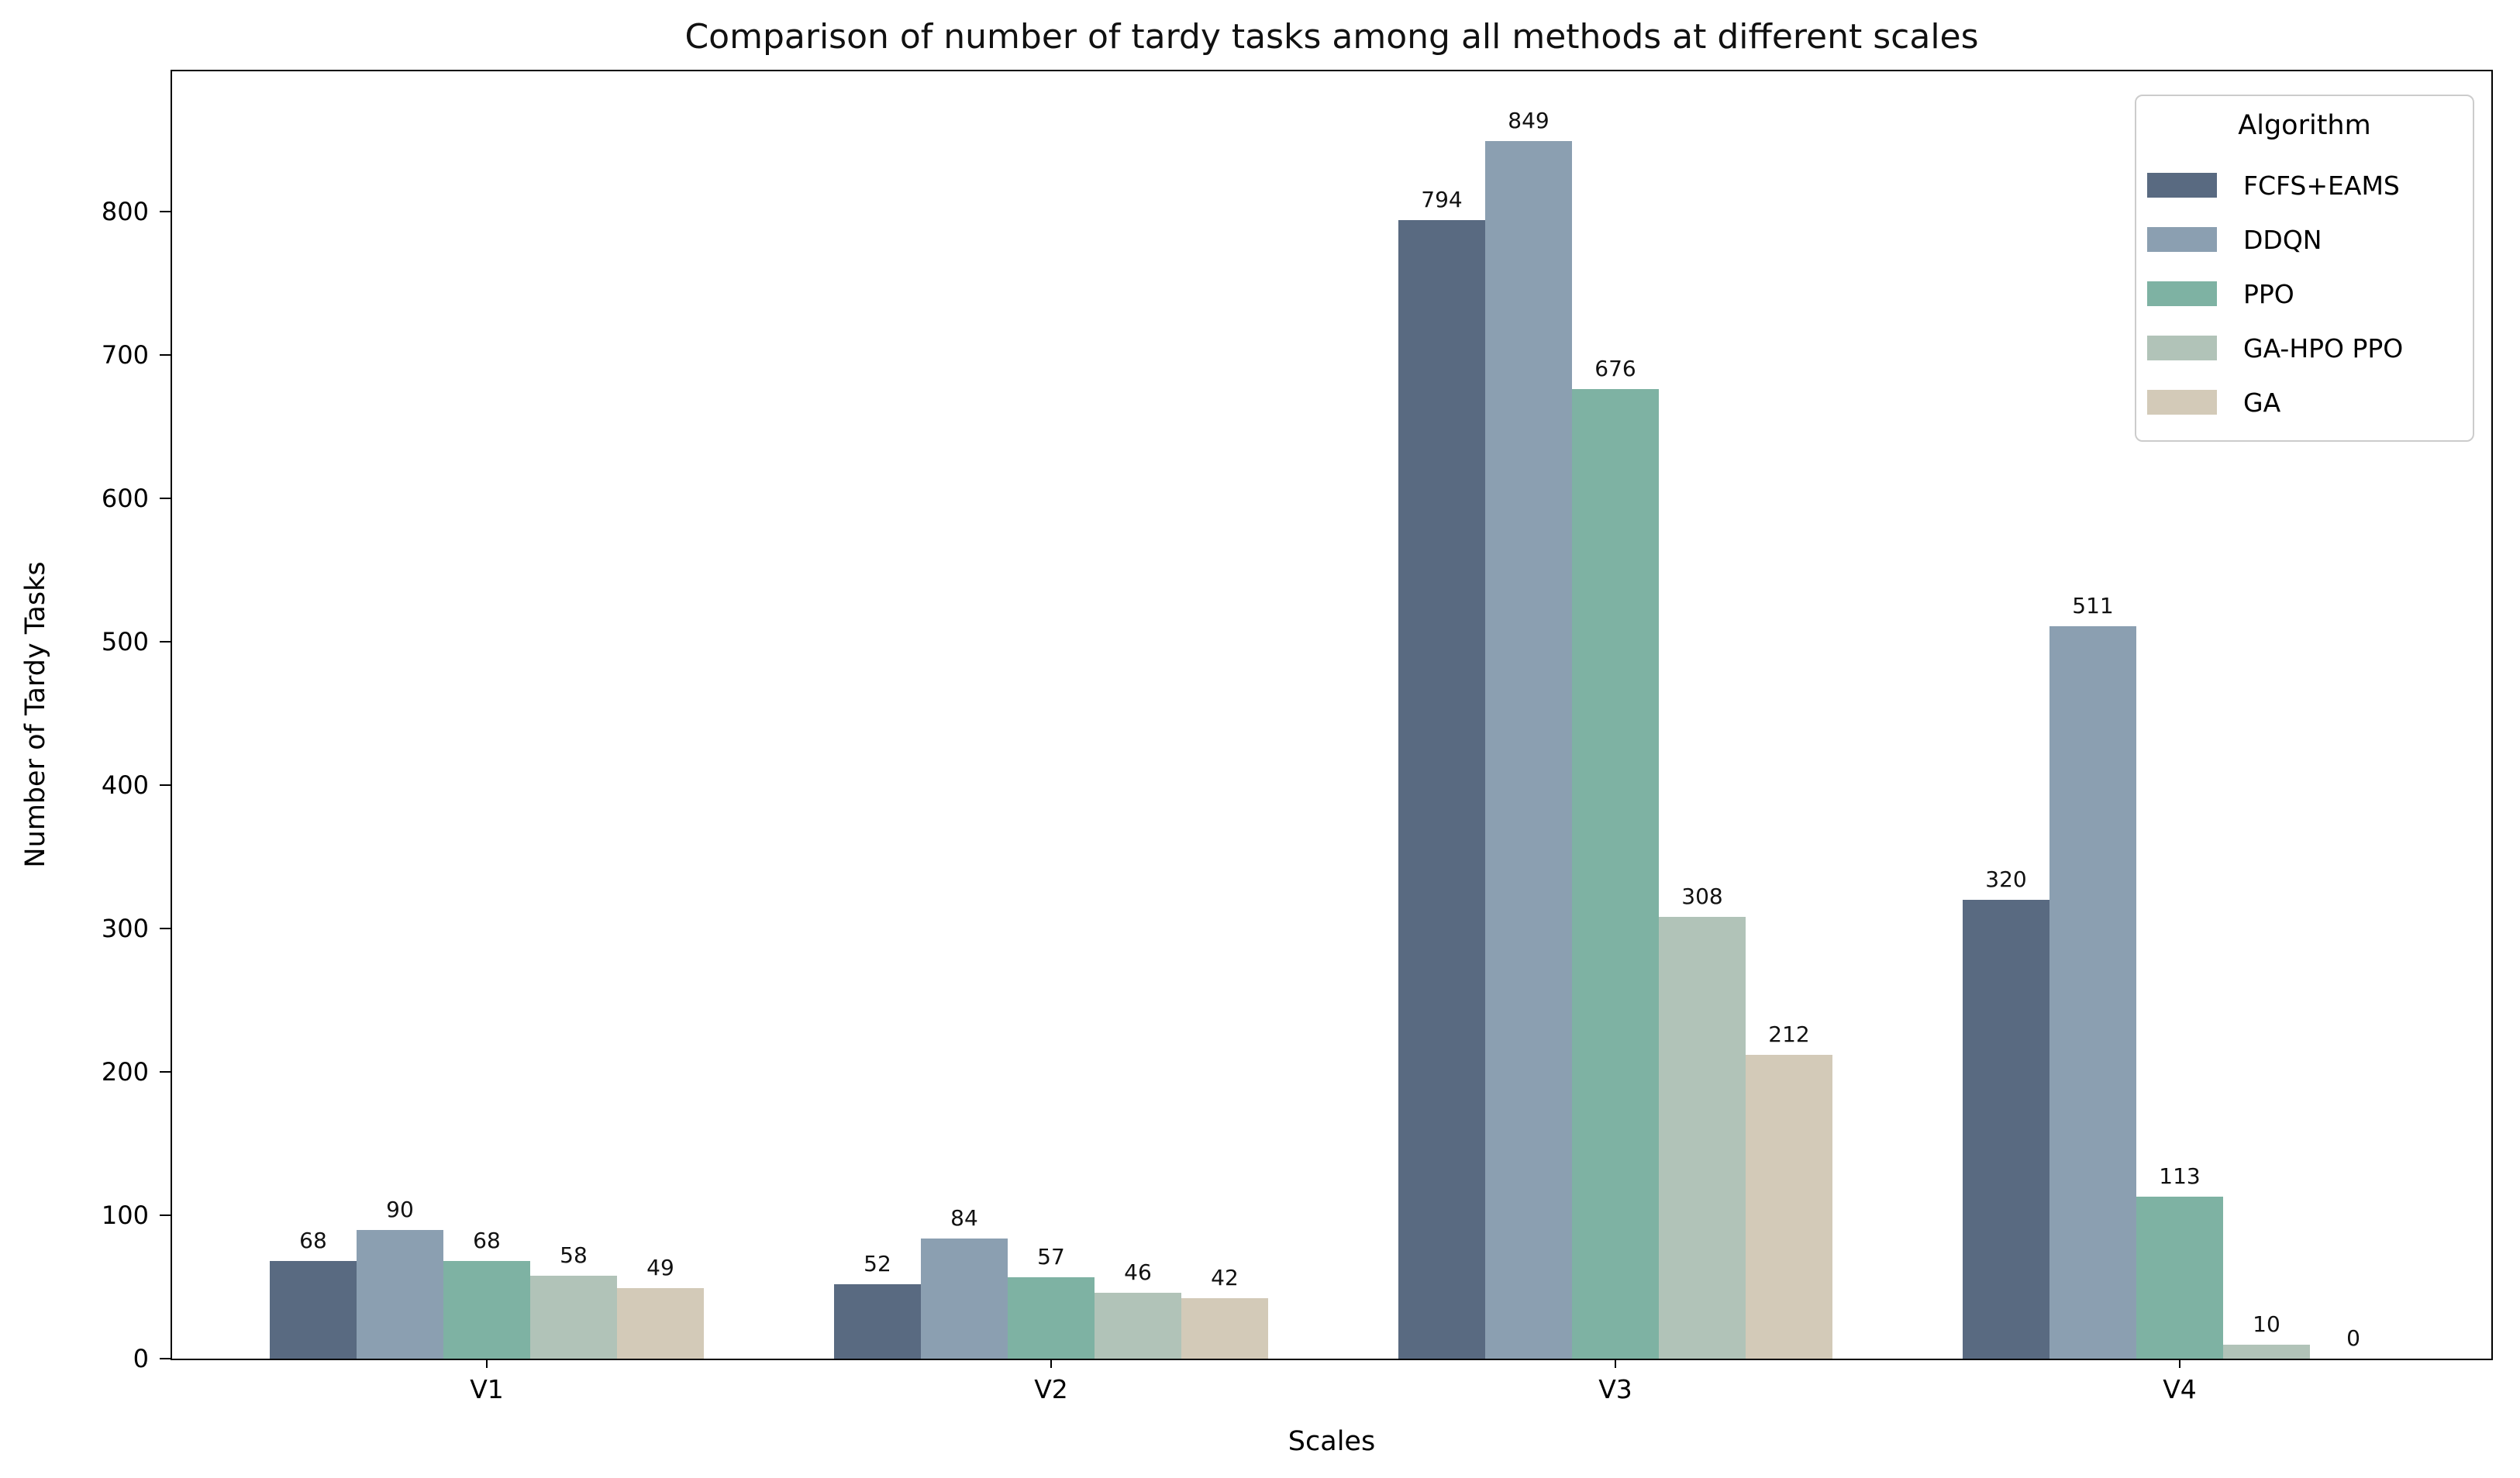  I want to click on y-tick-label: 0, so click(141, 1358).